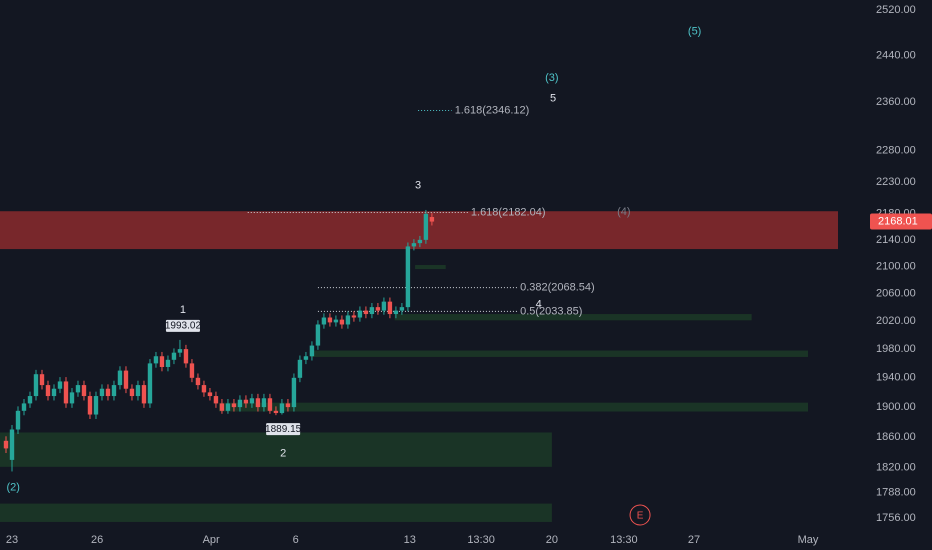 Image resolution: width=932 pixels, height=550 pixels. What do you see at coordinates (492, 110) in the screenshot?
I see `fib-label: 1.618(2346.12)` at bounding box center [492, 110].